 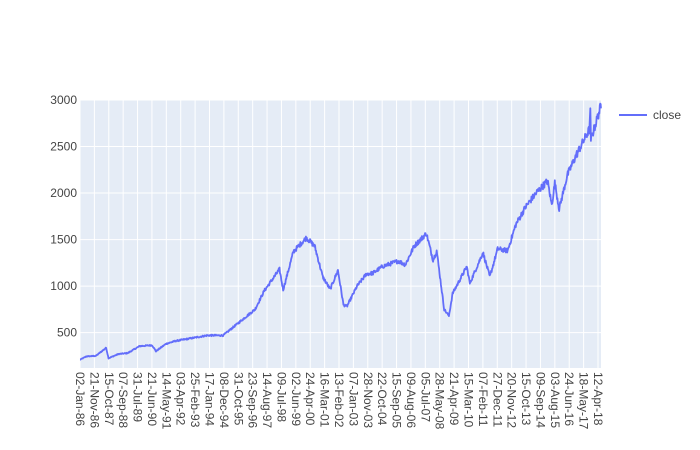 What do you see at coordinates (296, 399) in the screenshot?
I see `x-tick-label: 02-Jun-99` at bounding box center [296, 399].